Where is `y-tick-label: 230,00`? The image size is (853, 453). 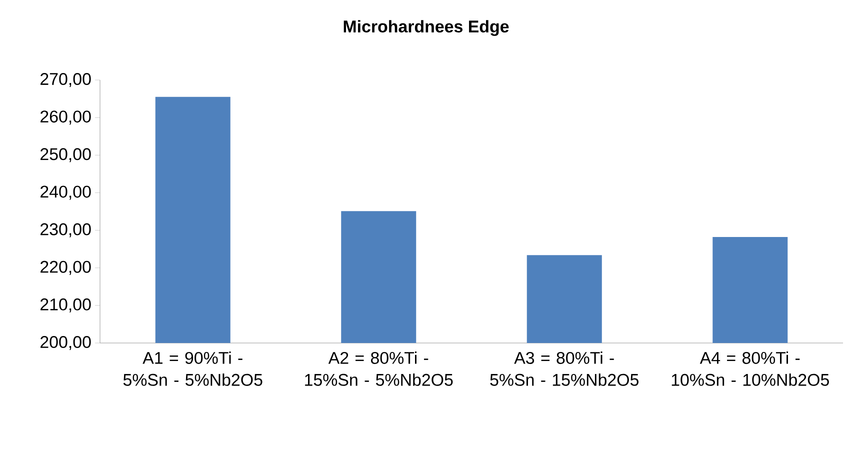 y-tick-label: 230,00 is located at coordinates (65, 230).